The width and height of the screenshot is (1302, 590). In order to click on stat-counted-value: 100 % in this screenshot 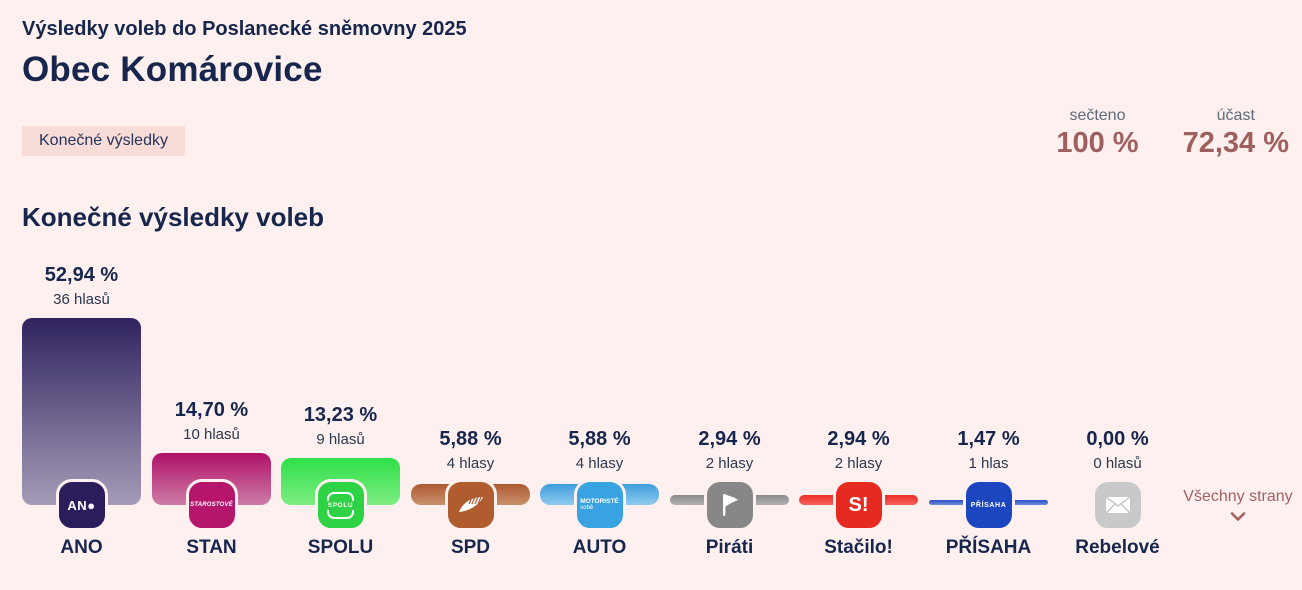, I will do `click(1097, 143)`.